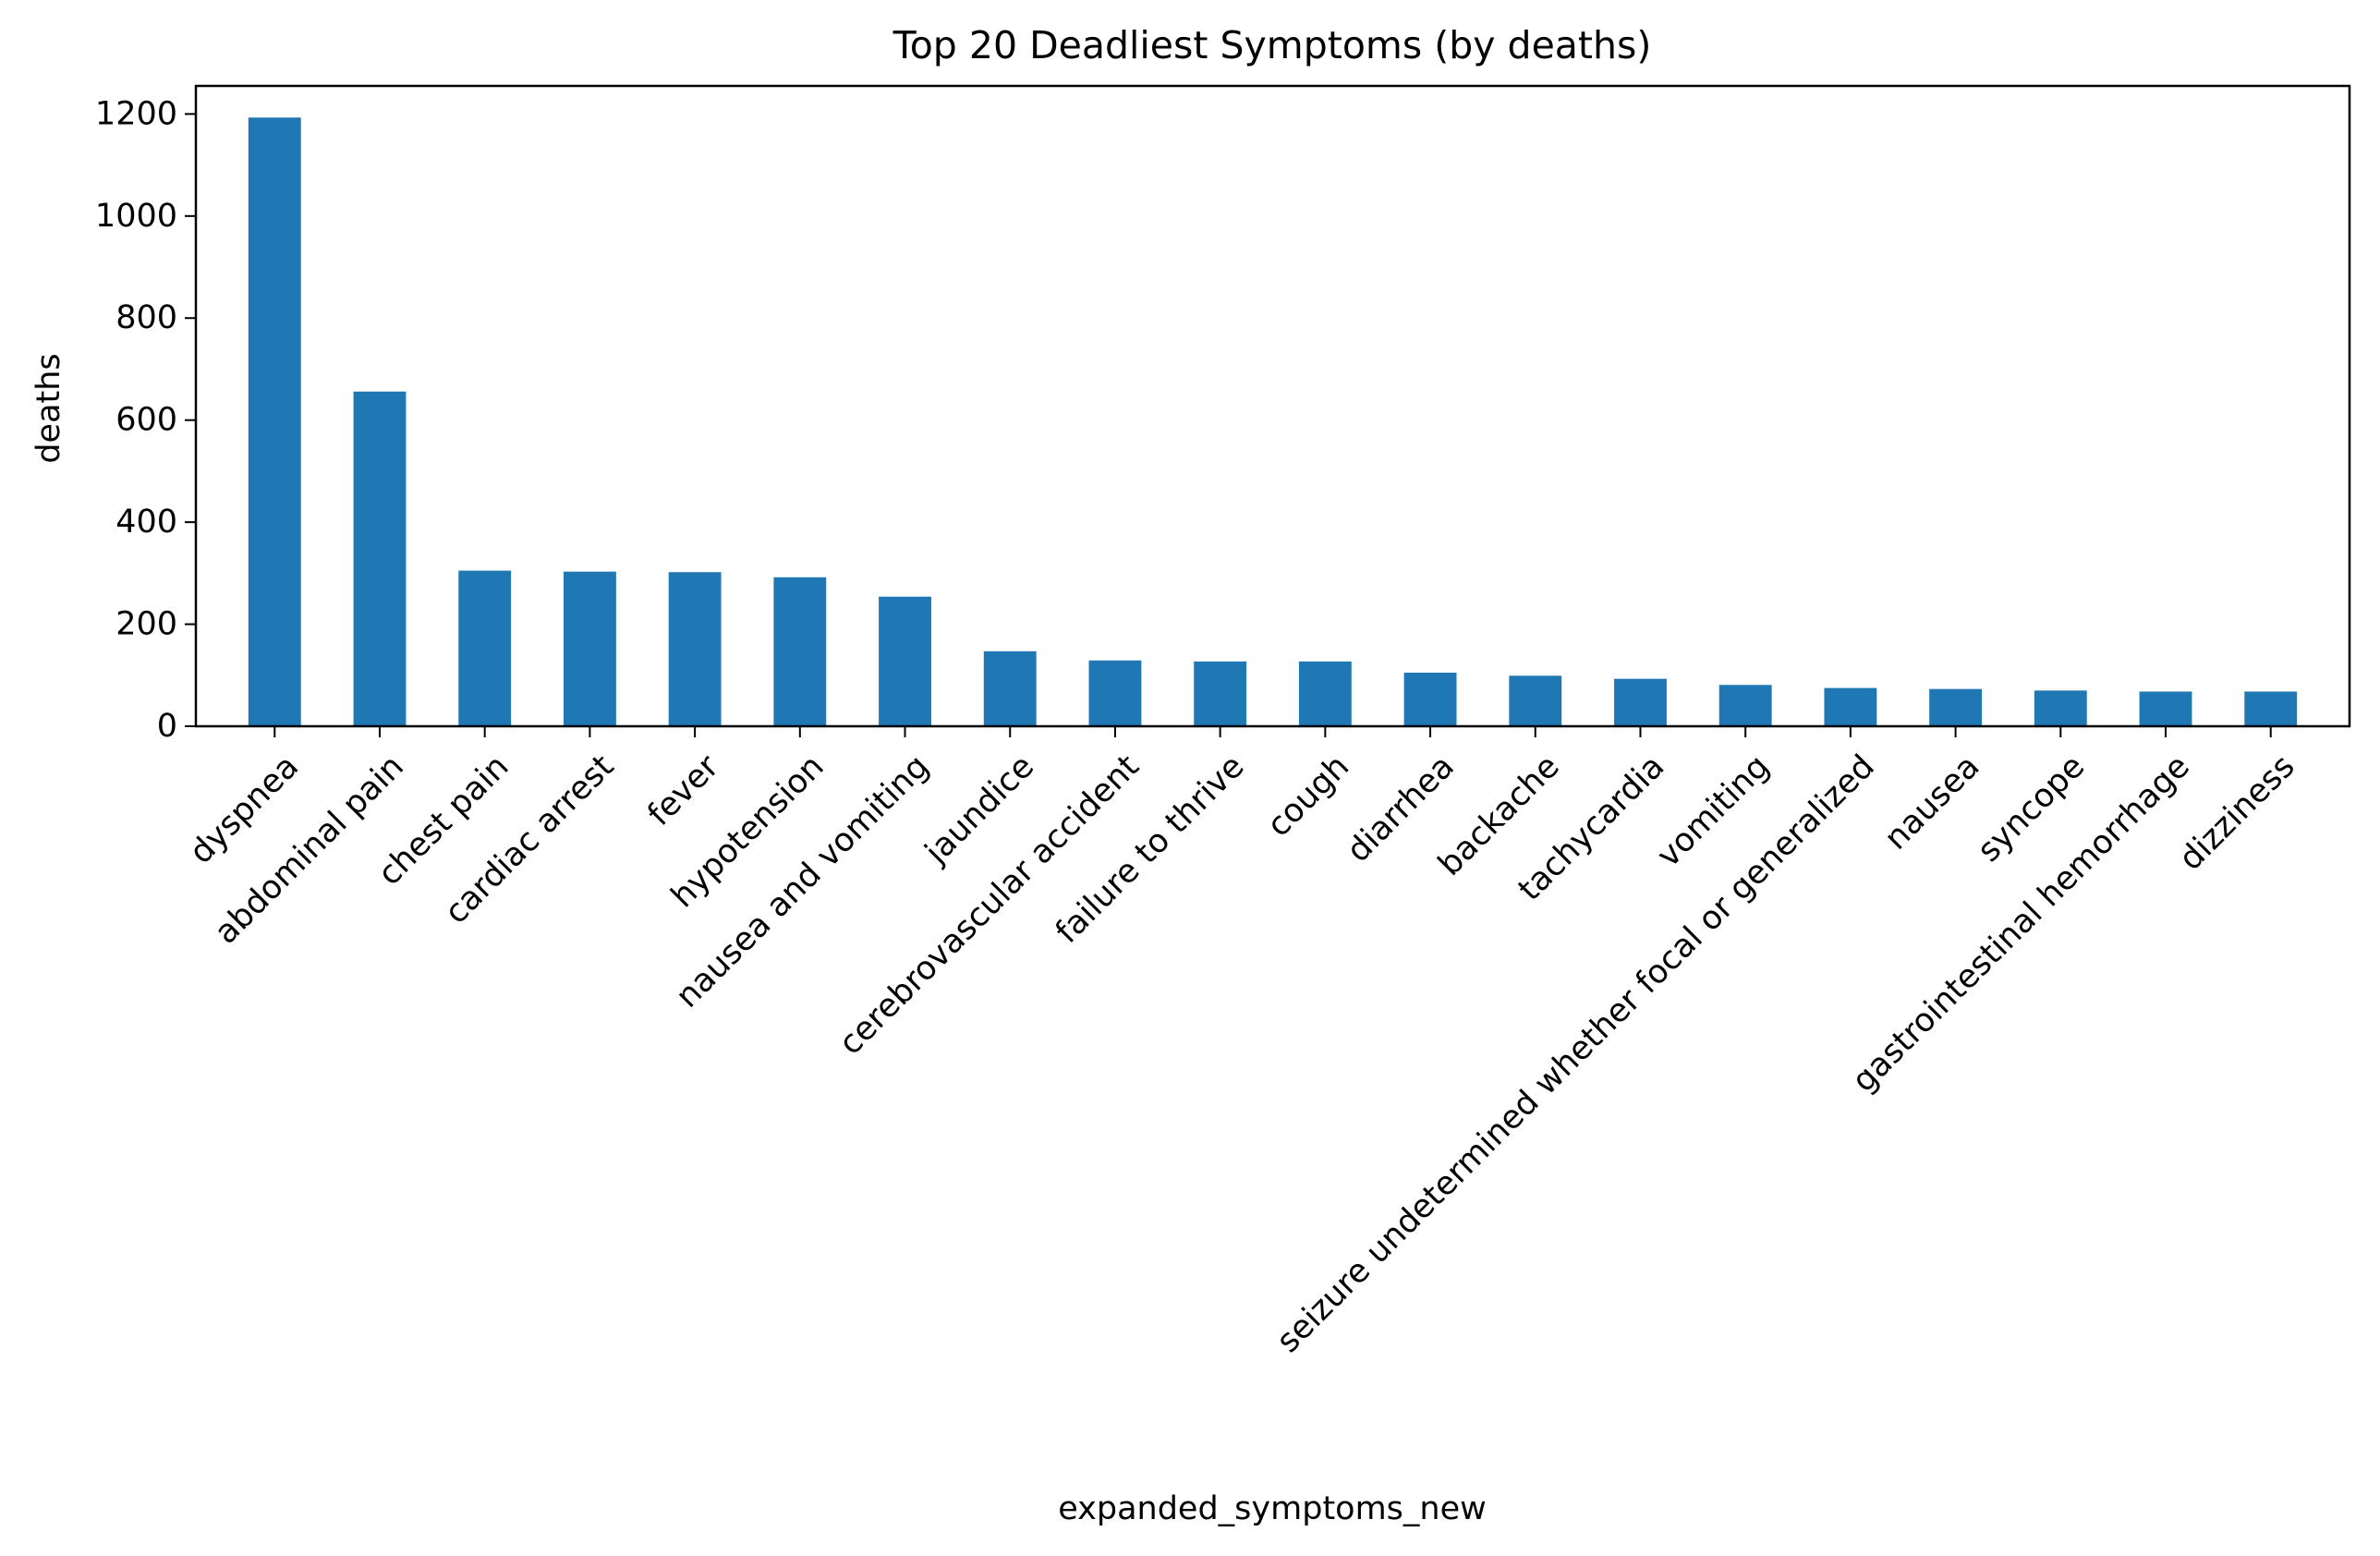 This screenshot has height=1556, width=2380. Describe the element at coordinates (1272, 1508) in the screenshot. I see `x-axis-label: expanded_symptoms_new` at that location.